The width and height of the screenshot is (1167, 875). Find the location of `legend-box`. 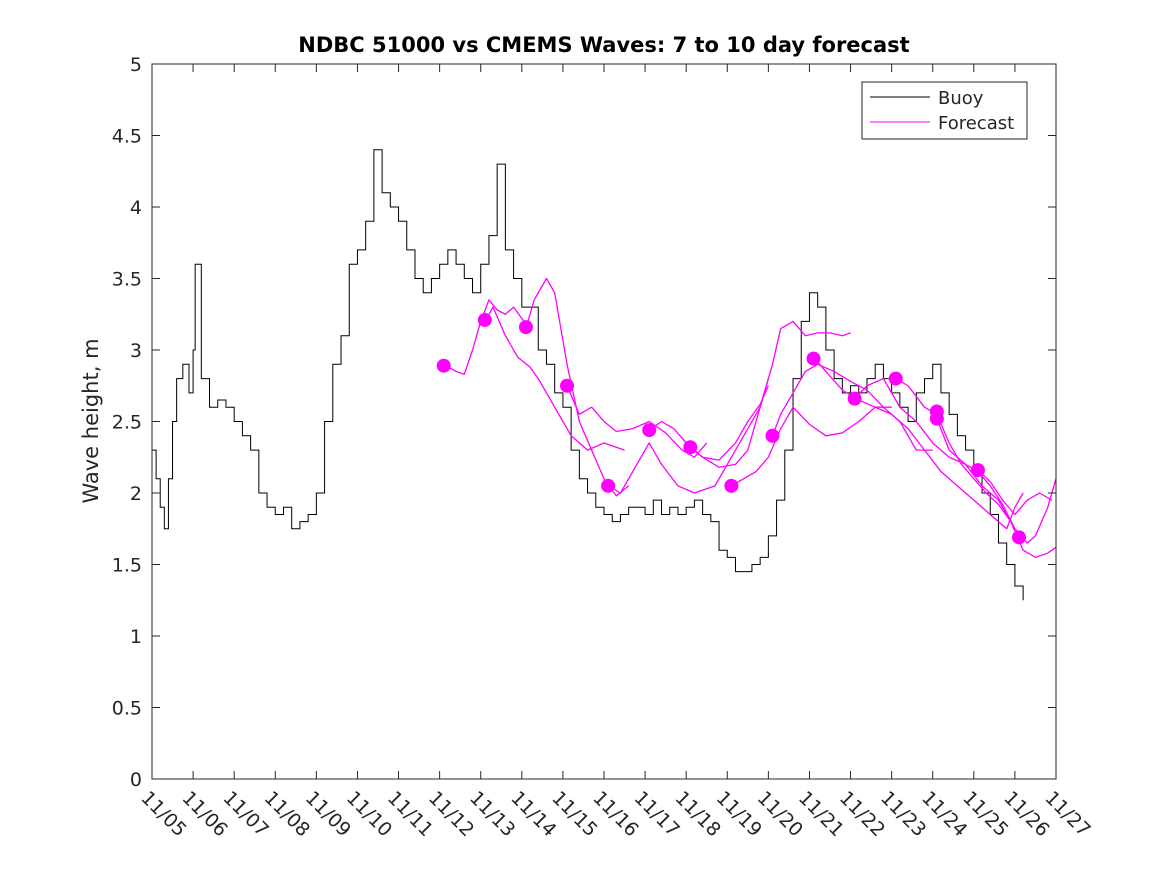

legend-box is located at coordinates (944, 110).